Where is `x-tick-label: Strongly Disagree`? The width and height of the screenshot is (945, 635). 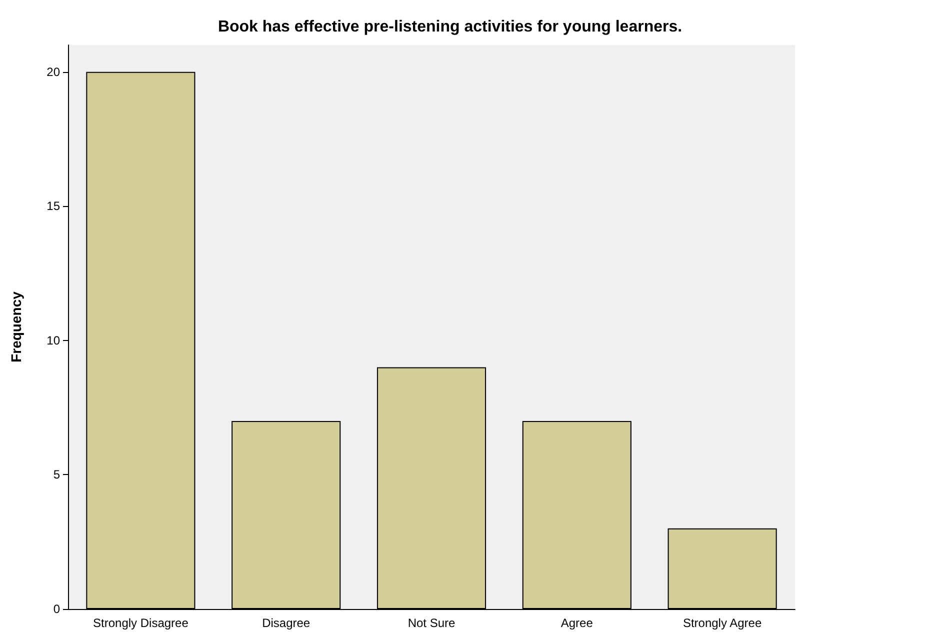 x-tick-label: Strongly Disagree is located at coordinates (141, 623).